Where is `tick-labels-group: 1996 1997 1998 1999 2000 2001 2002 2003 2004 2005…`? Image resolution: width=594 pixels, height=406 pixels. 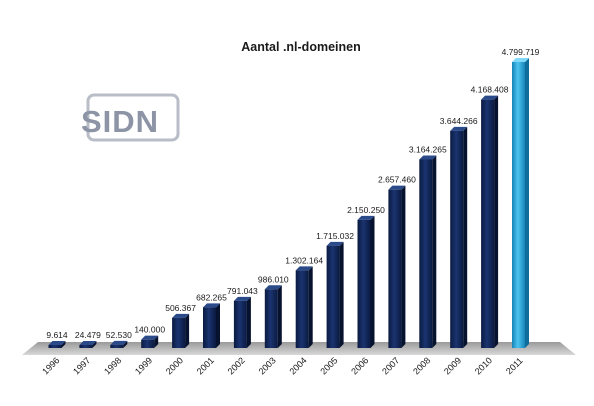
tick-labels-group: 1996 1997 1998 1999 2000 2001 2002 2003 2004 2005… is located at coordinates (282, 365).